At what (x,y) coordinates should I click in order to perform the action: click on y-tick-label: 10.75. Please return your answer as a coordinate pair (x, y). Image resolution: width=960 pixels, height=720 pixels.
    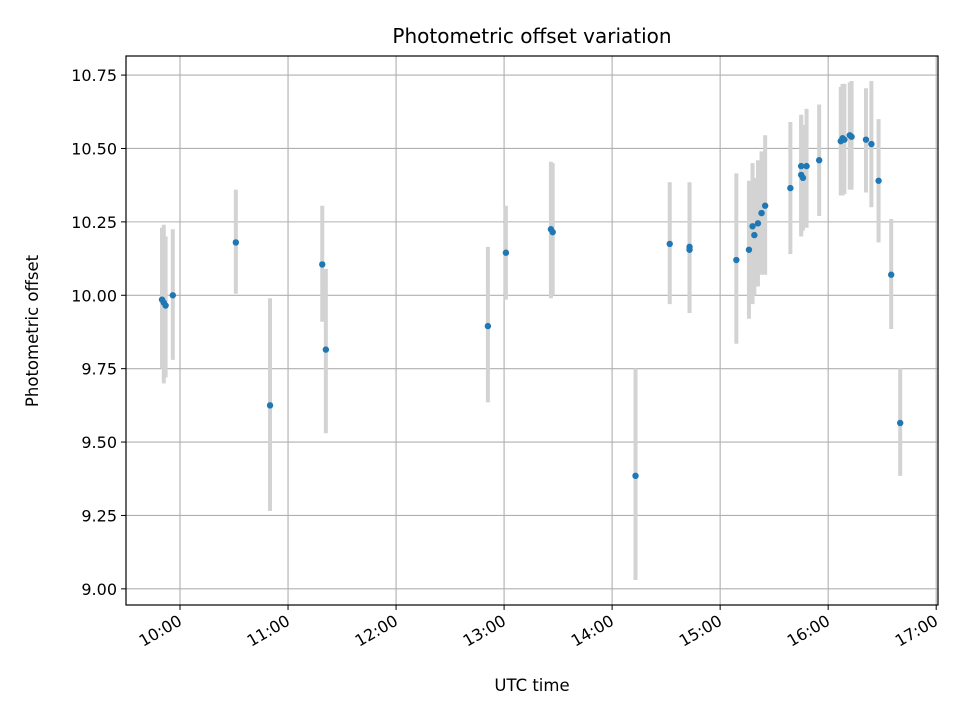
    Looking at the image, I should click on (94, 75).